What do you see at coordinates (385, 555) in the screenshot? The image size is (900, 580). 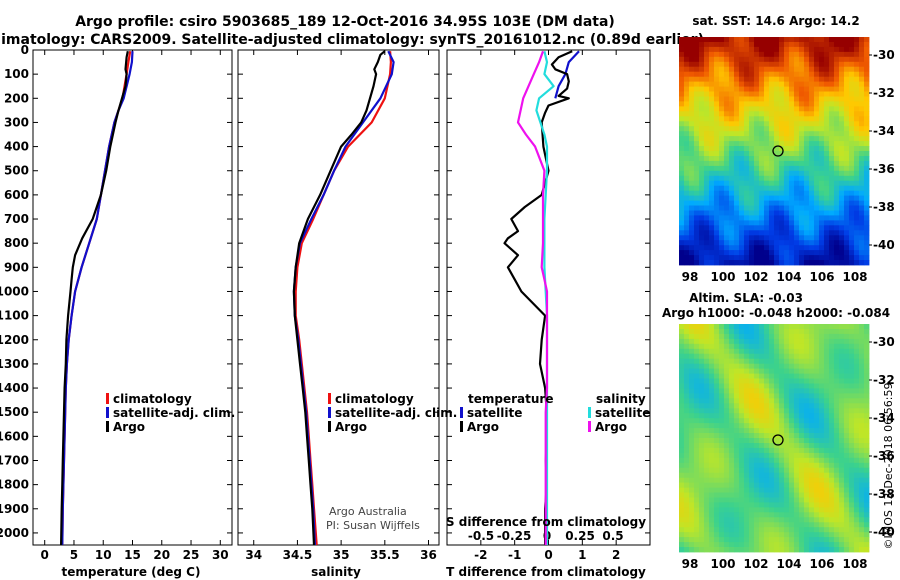 I see `x-tick-label: 35.5` at bounding box center [385, 555].